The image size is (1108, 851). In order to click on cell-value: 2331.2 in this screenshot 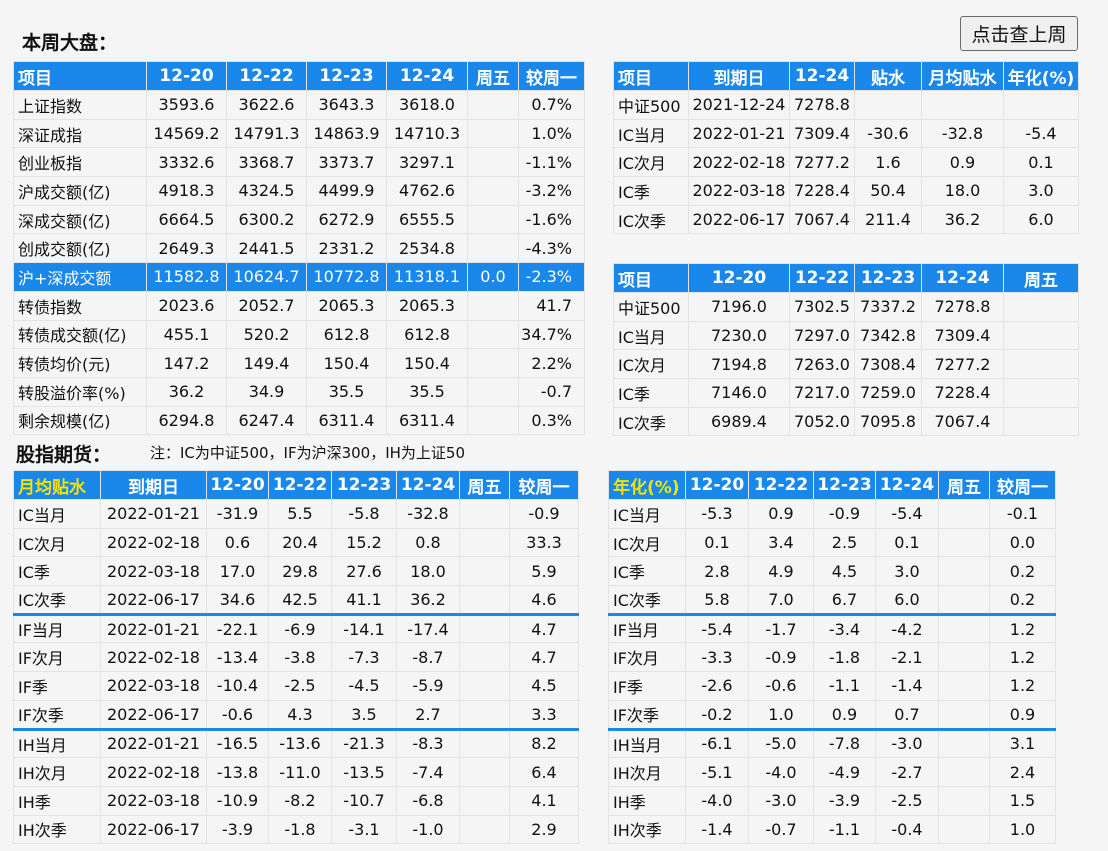, I will do `click(346, 248)`.